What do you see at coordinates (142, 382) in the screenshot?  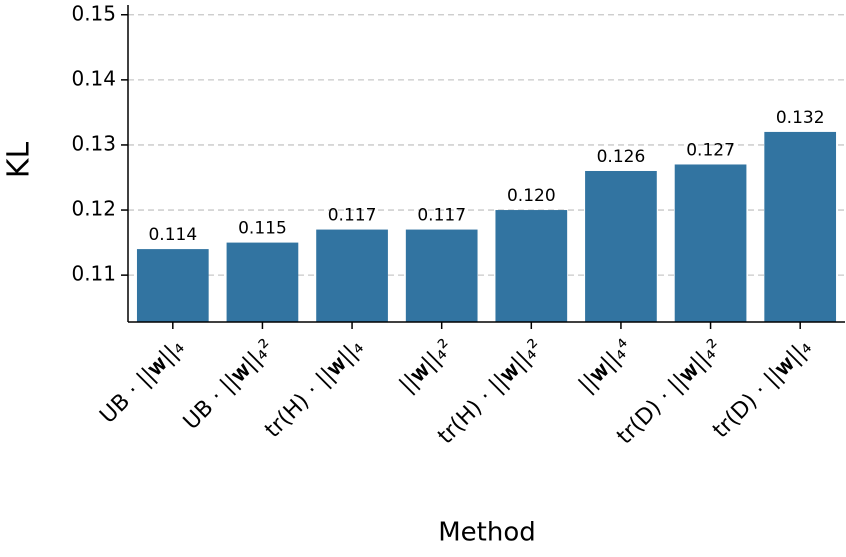 I see `x-tick-label: UB · ||𝐰||₄` at bounding box center [142, 382].